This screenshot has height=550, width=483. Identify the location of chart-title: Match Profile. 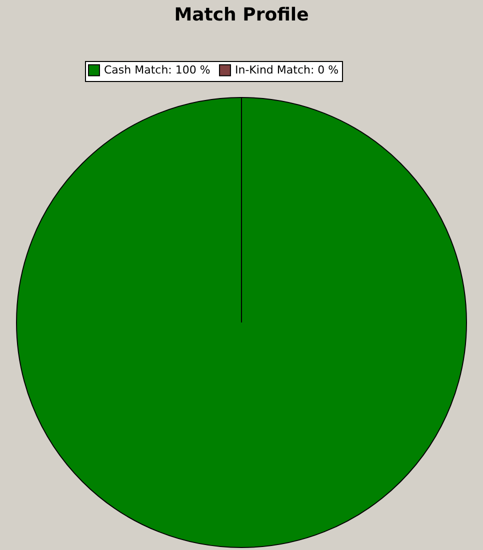
(241, 15).